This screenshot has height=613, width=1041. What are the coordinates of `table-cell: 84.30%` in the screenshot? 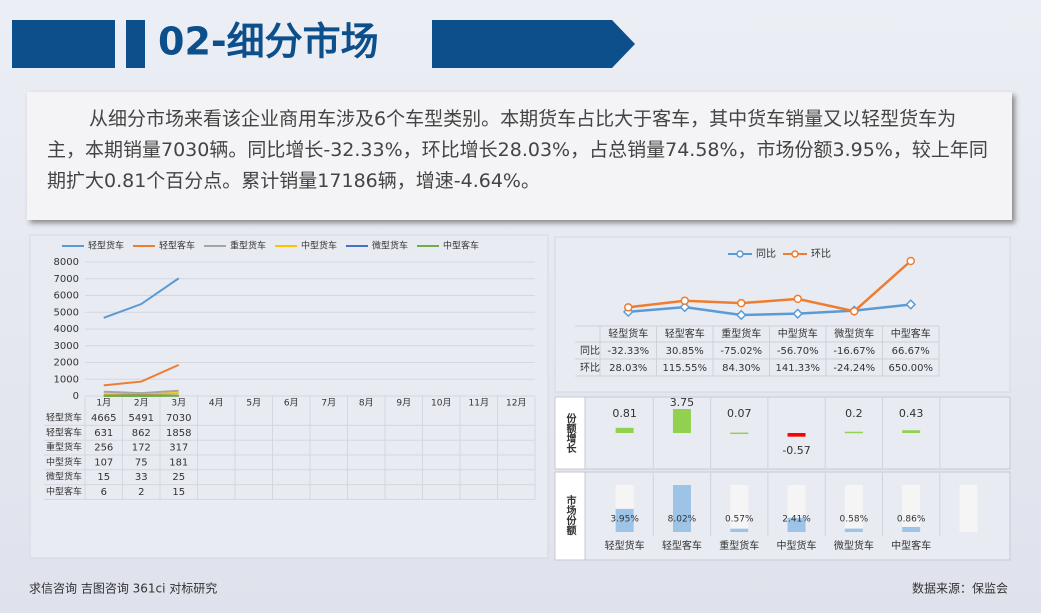 It's located at (741, 368).